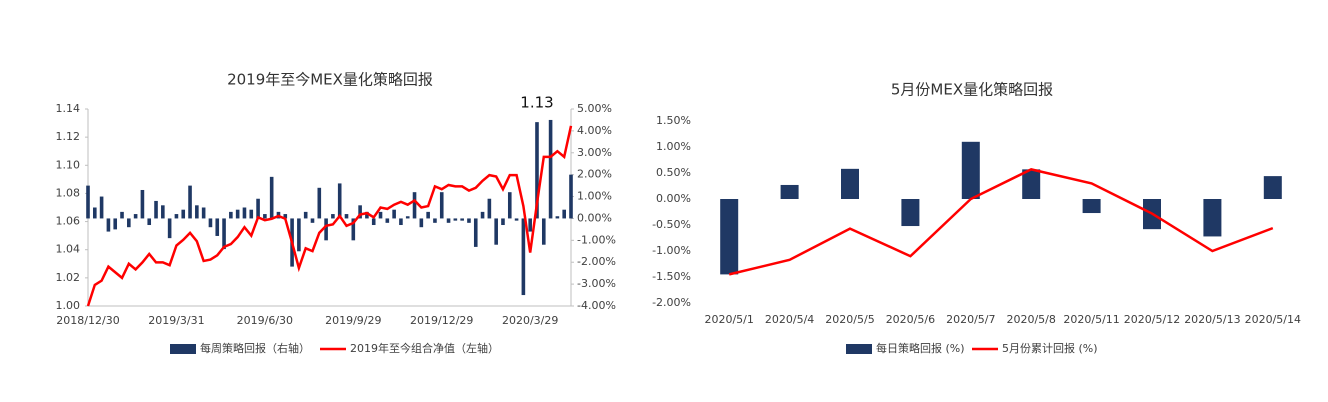  I want to click on x-tick-label: 2020/5/7, so click(970, 319).